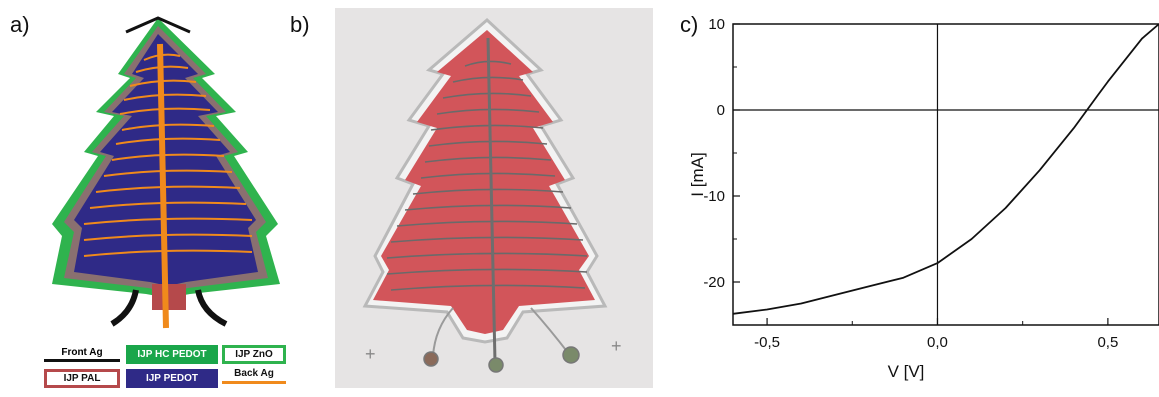 The image size is (1159, 397). I want to click on legend-back-ag: Back Ag, so click(254, 375).